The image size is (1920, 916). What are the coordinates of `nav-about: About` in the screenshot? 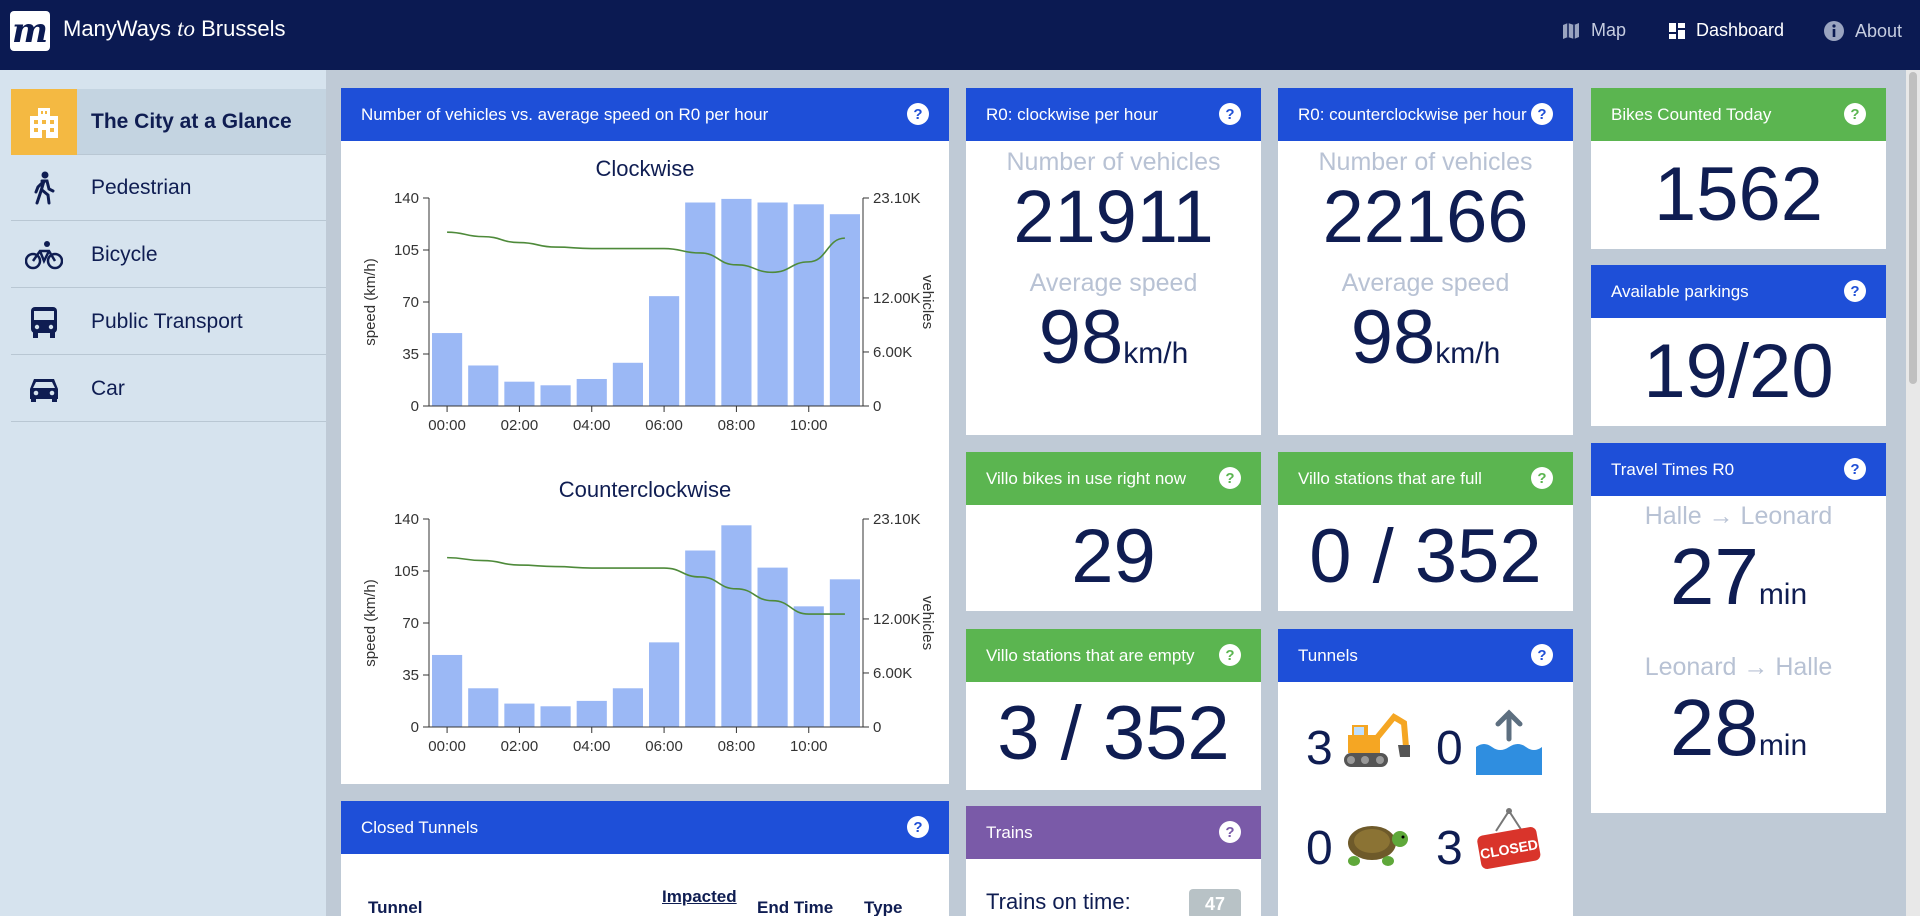 It's located at (1862, 31).